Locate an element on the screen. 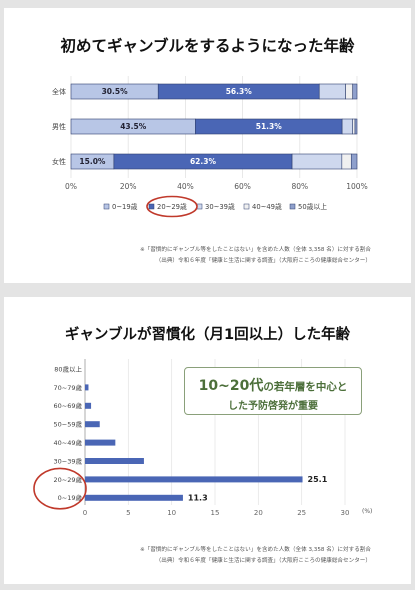 The width and height of the screenshot is (415, 590). callout-text-line2: した予防啓発が重要 is located at coordinates (273, 406).